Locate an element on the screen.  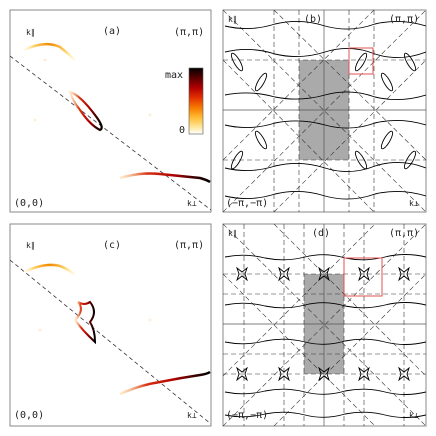
panel-d-corner-tr: (π,π) is located at coordinates (404, 233).